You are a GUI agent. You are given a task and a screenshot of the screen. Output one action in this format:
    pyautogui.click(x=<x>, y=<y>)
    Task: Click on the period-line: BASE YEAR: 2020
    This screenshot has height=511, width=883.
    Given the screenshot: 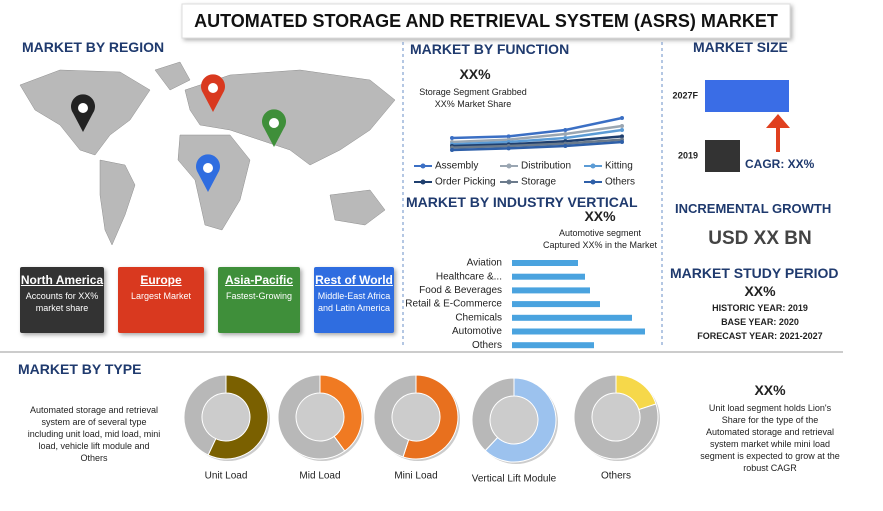 What is the action you would take?
    pyautogui.click(x=760, y=322)
    